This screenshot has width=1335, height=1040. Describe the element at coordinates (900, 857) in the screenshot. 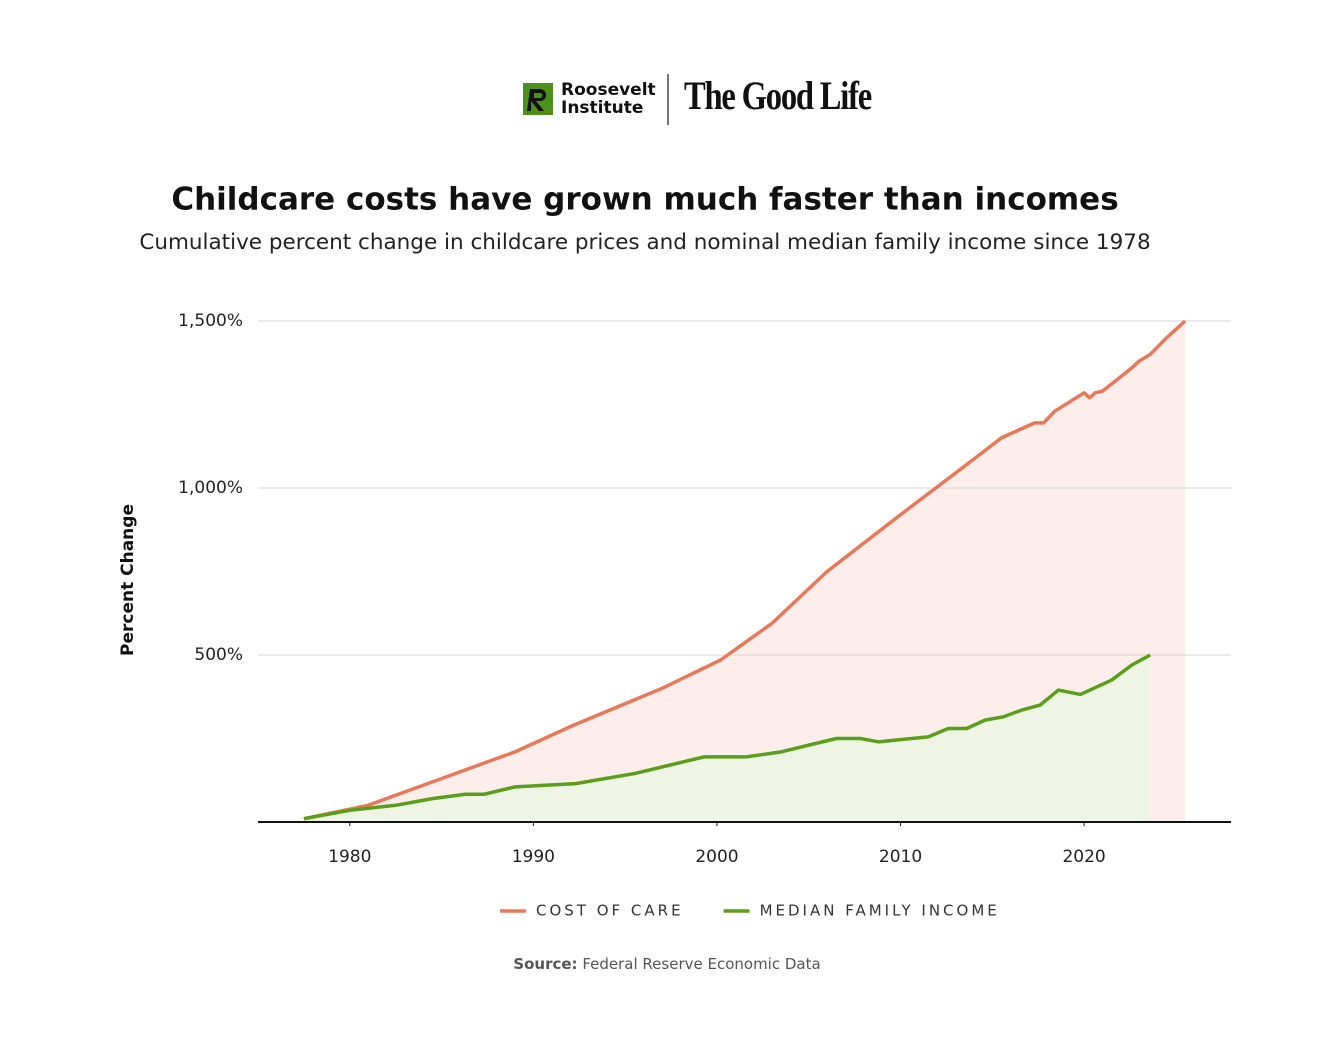

I see `x-tick-label: 2010` at that location.